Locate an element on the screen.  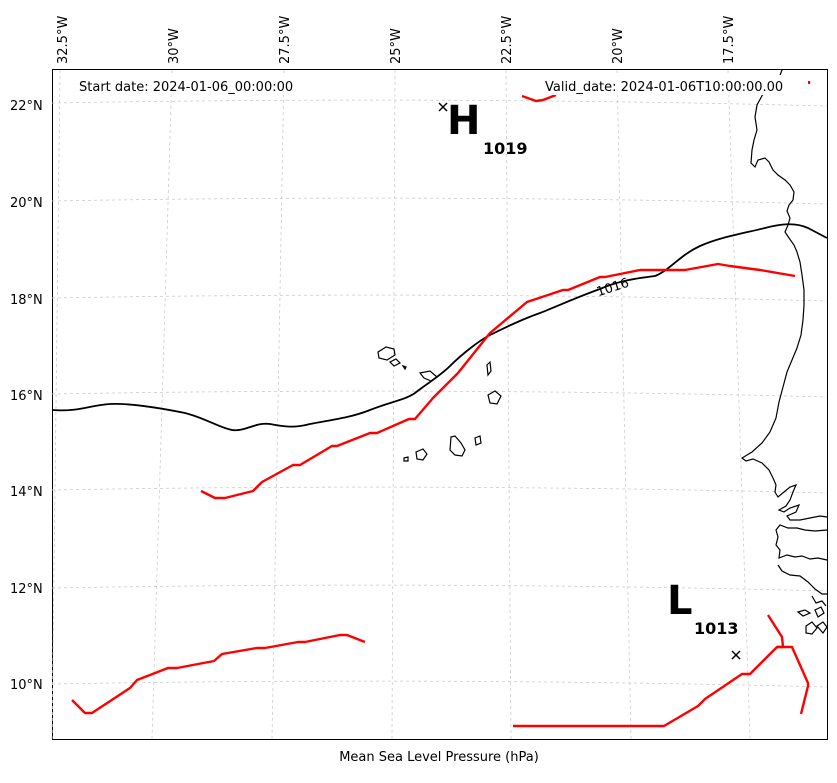
valid-date-label: Valid_date: 2024-01-06T10:00:00.00 is located at coordinates (664, 87).